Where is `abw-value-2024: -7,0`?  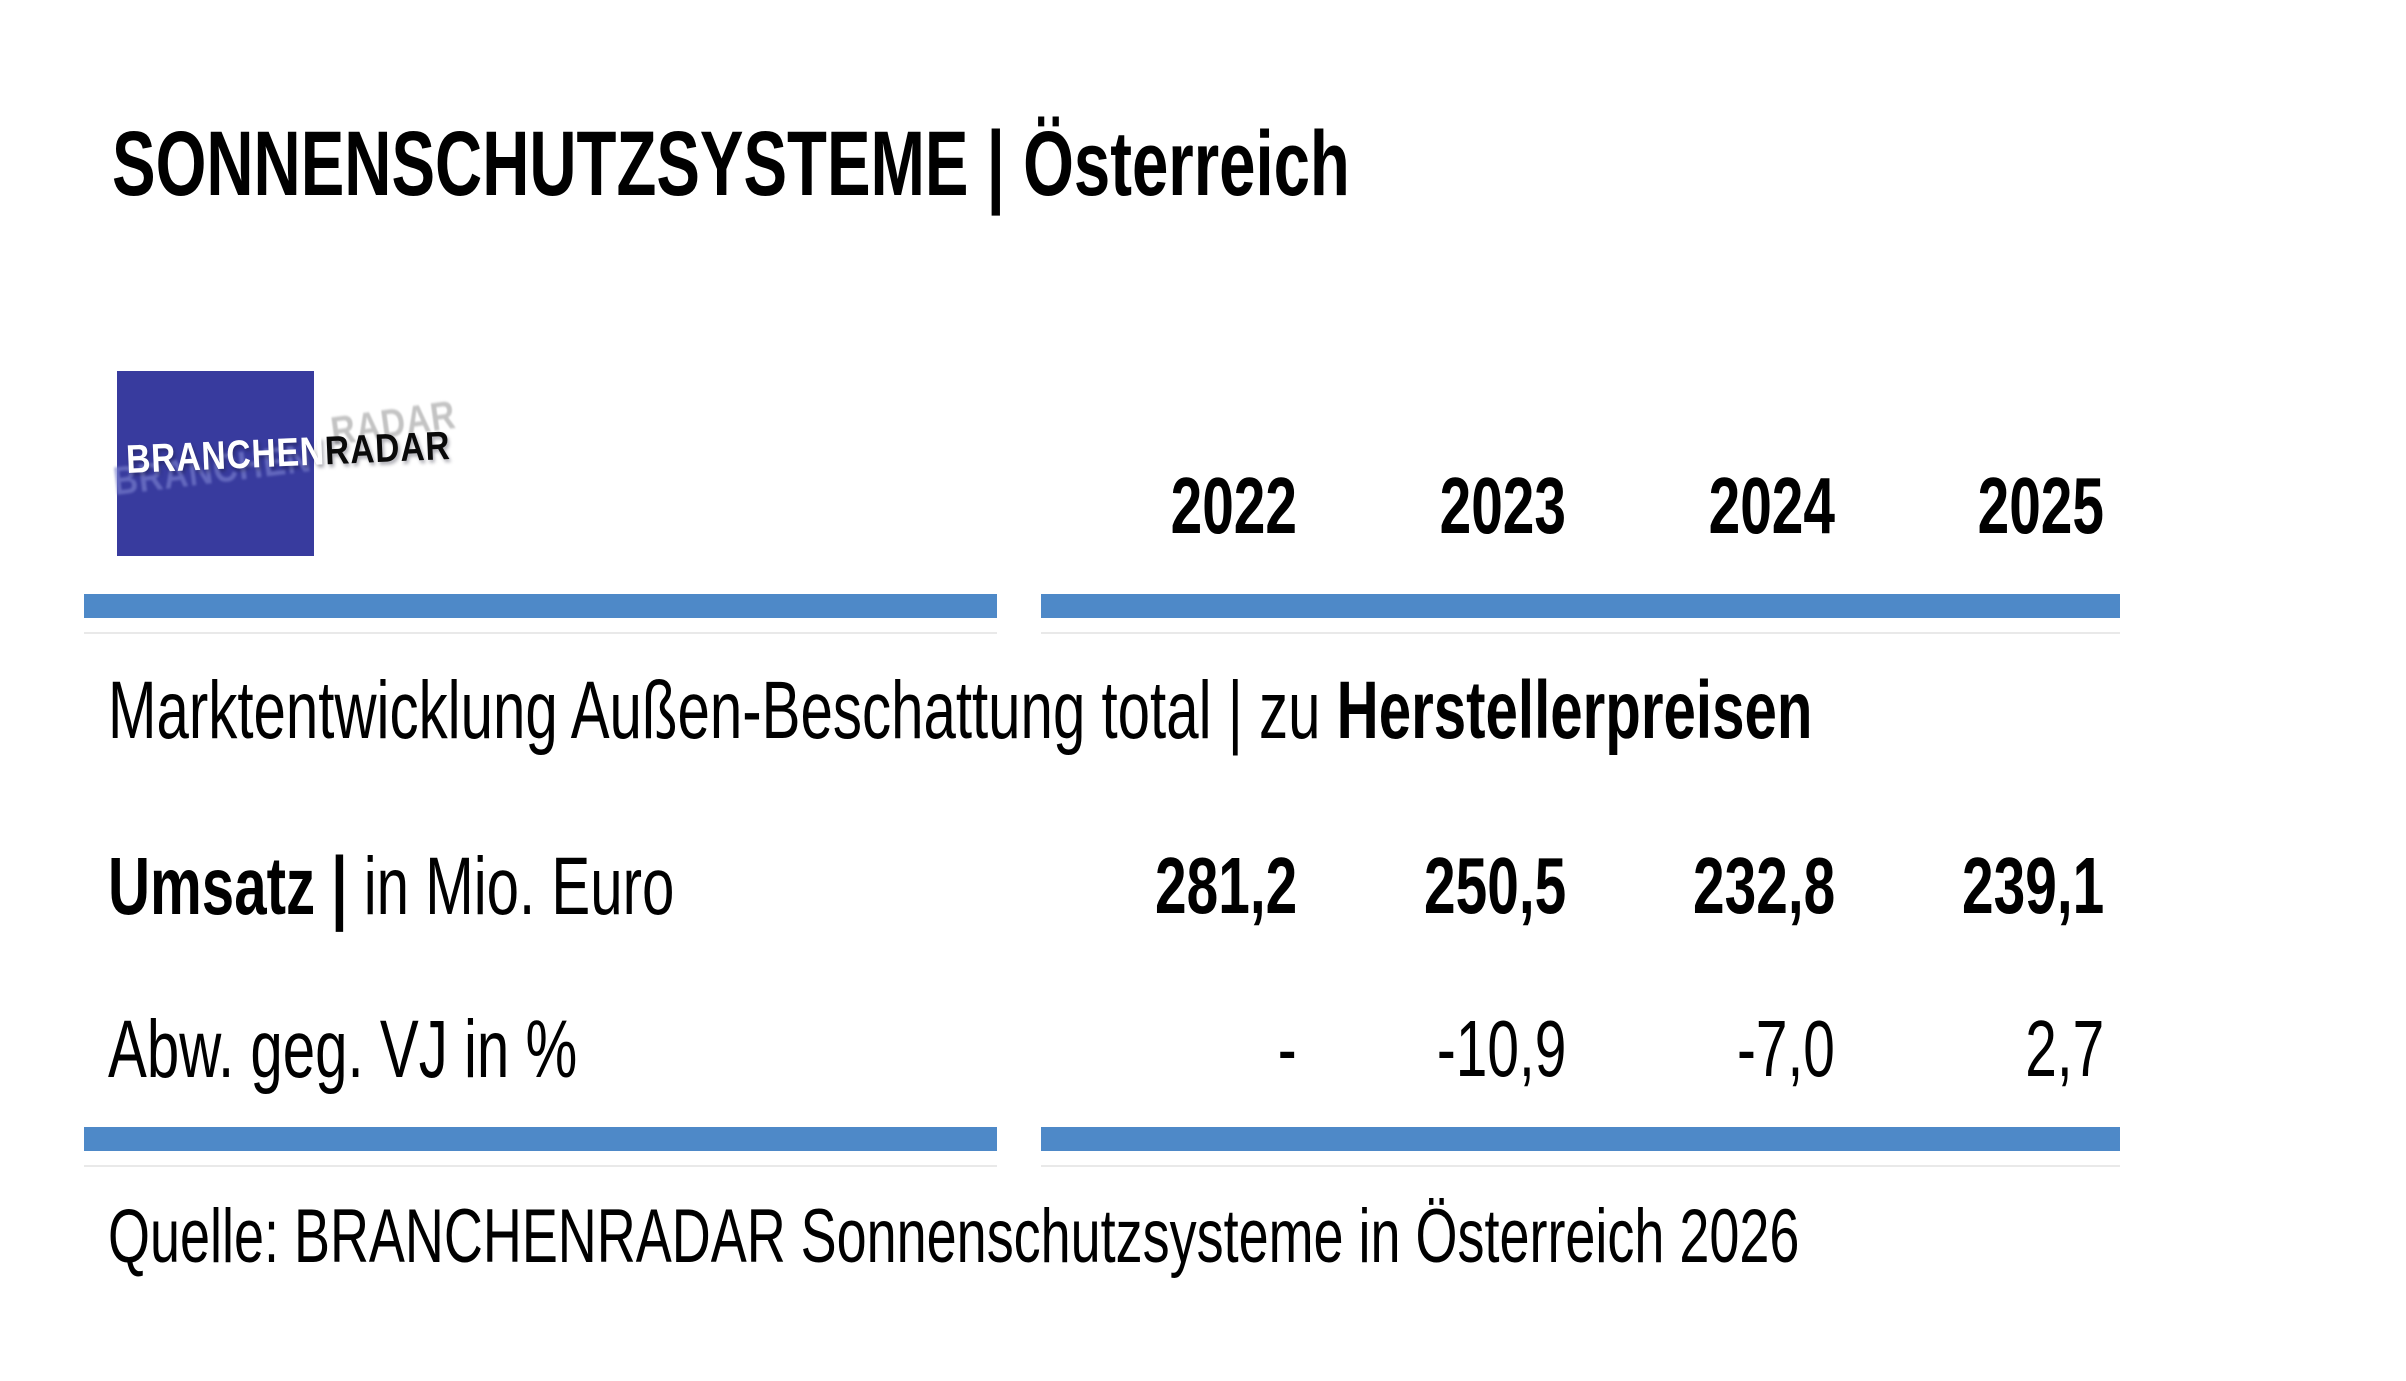
abw-value-2024: -7,0 is located at coordinates (1716, 1050).